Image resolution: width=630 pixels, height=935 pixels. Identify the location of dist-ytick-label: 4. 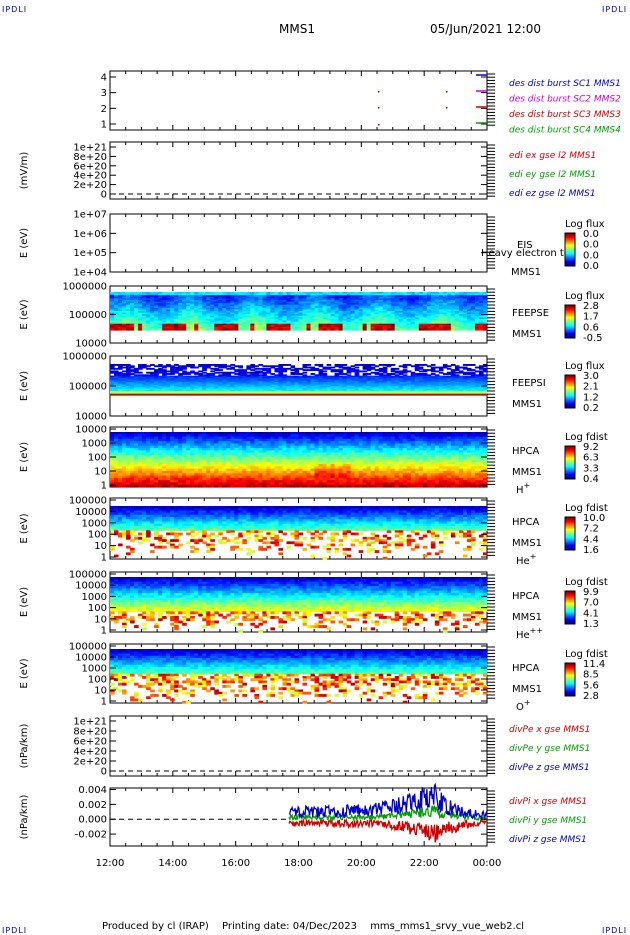
(104, 78).